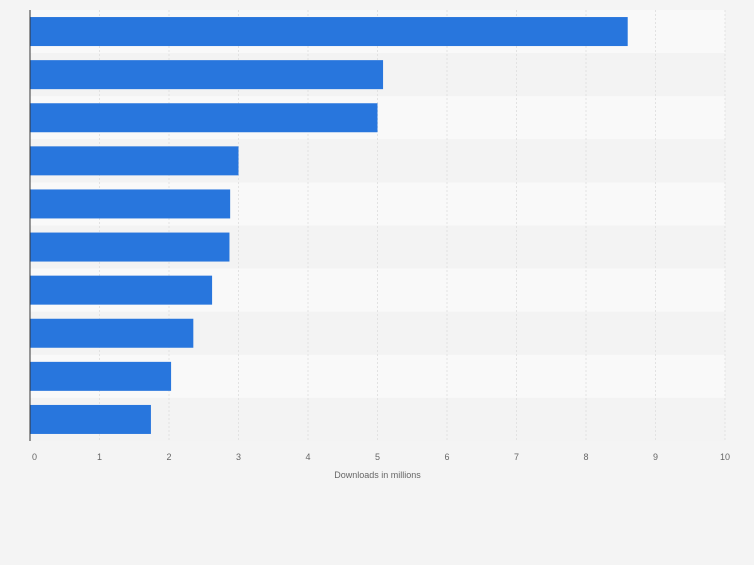 The width and height of the screenshot is (754, 565). What do you see at coordinates (34, 457) in the screenshot?
I see `x-tick-label: 0` at bounding box center [34, 457].